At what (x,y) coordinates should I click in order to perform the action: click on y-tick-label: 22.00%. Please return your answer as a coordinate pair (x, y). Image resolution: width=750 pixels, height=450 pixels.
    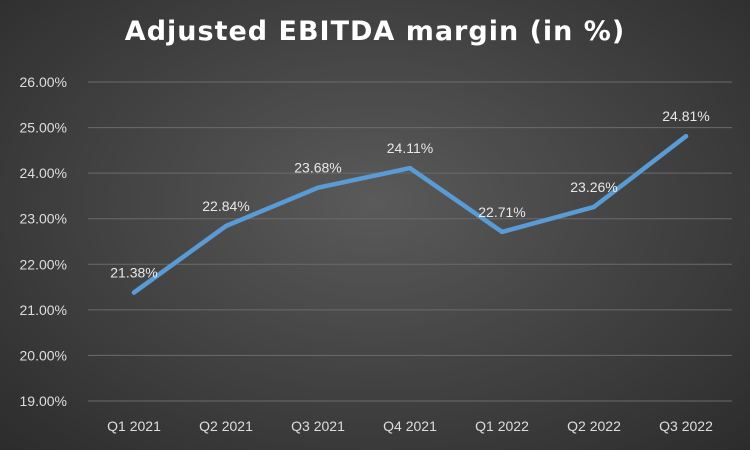
    Looking at the image, I should click on (43, 264).